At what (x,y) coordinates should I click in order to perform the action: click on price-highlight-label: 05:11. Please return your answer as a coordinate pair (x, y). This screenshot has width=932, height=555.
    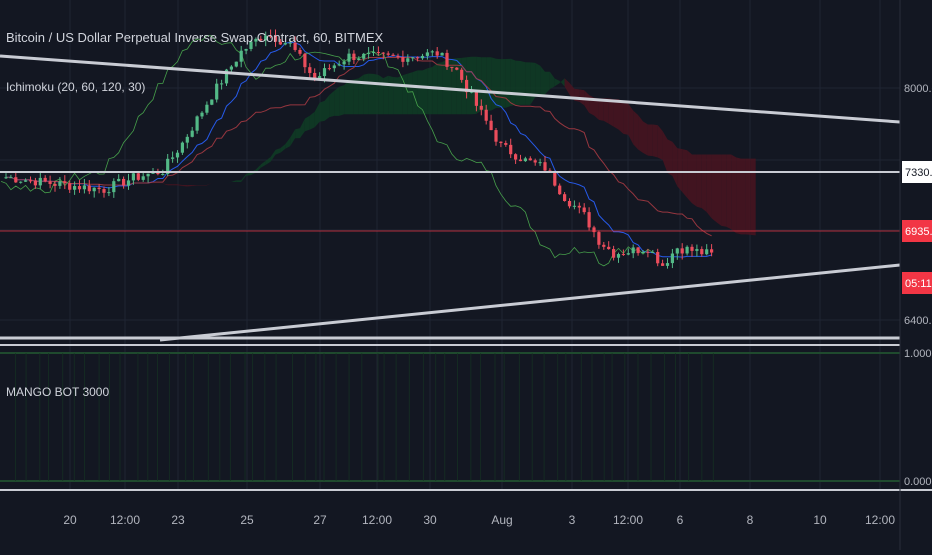
    Looking at the image, I should click on (918, 284).